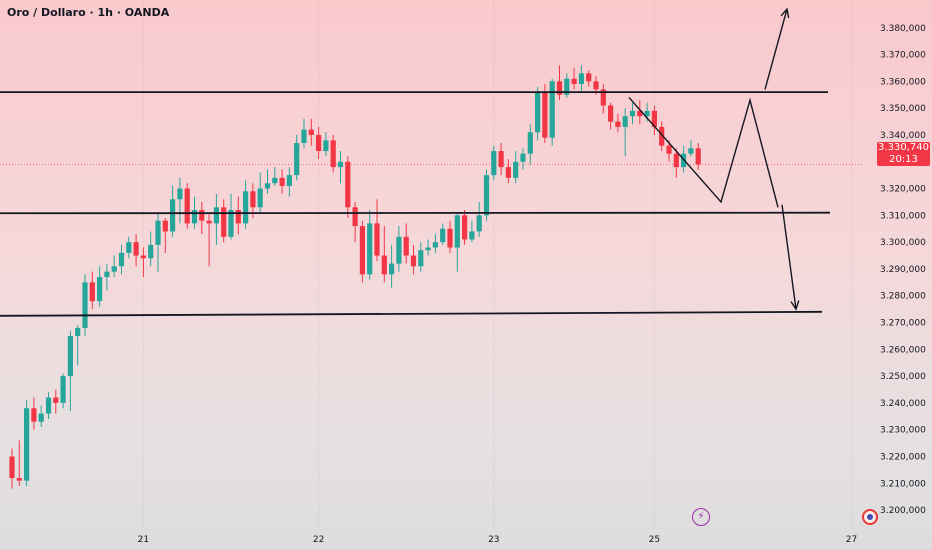  What do you see at coordinates (903, 324) in the screenshot?
I see `price-tick-label: 3.270,000` at bounding box center [903, 324].